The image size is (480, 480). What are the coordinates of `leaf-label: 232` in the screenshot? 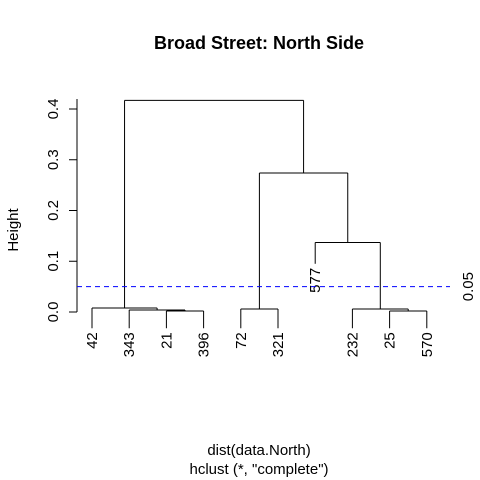 It's located at (352, 344).